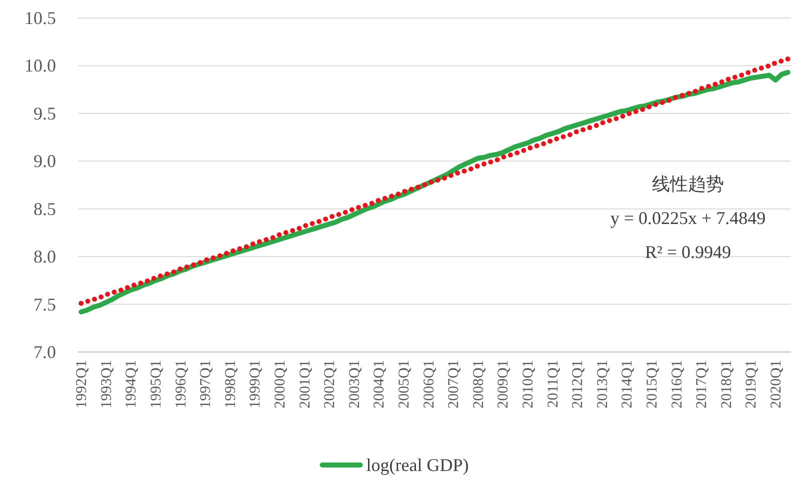 This screenshot has height=489, width=791. I want to click on y-tick-label: 10.0, so click(40, 66).